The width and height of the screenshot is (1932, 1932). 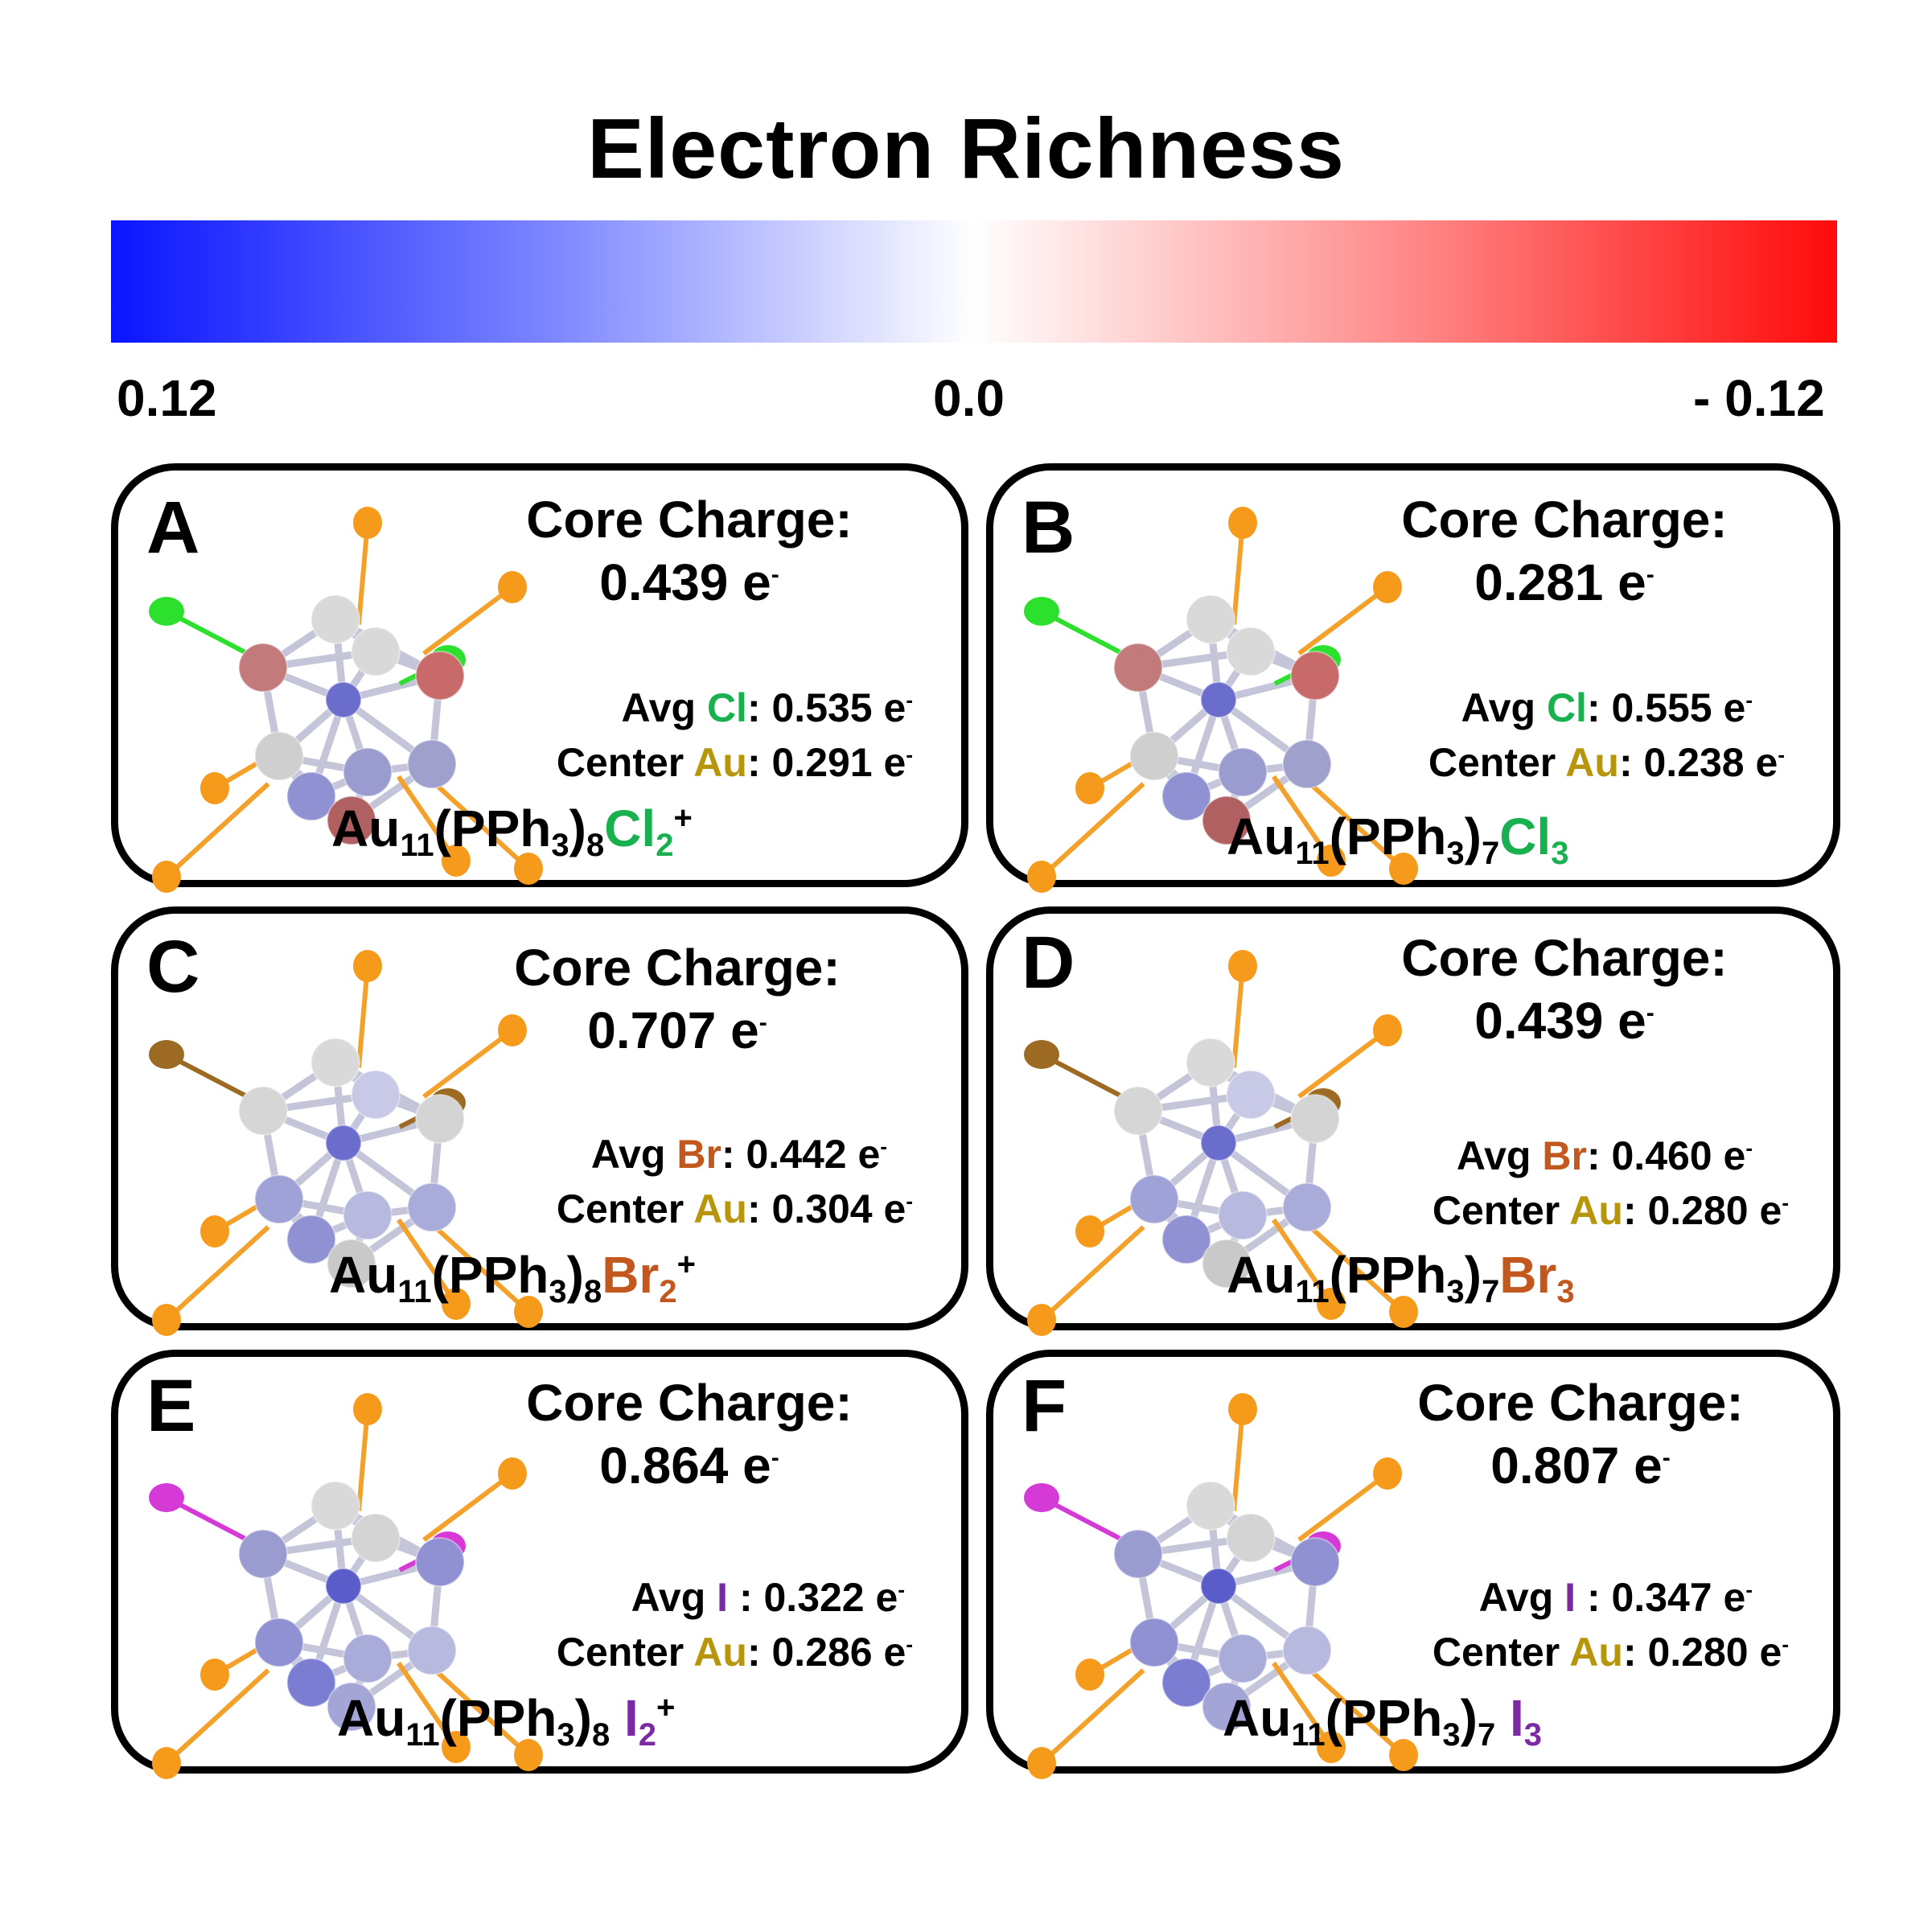 I want to click on cluster-formula: Au11(PPh3)7Br3, so click(x=1401, y=1277).